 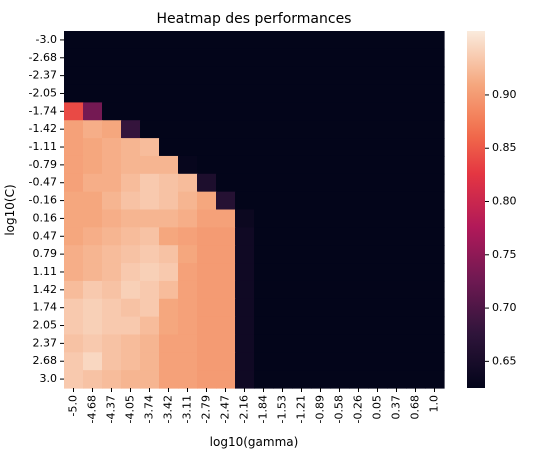 I want to click on y-tick-label: -1.42, so click(x=43, y=128).